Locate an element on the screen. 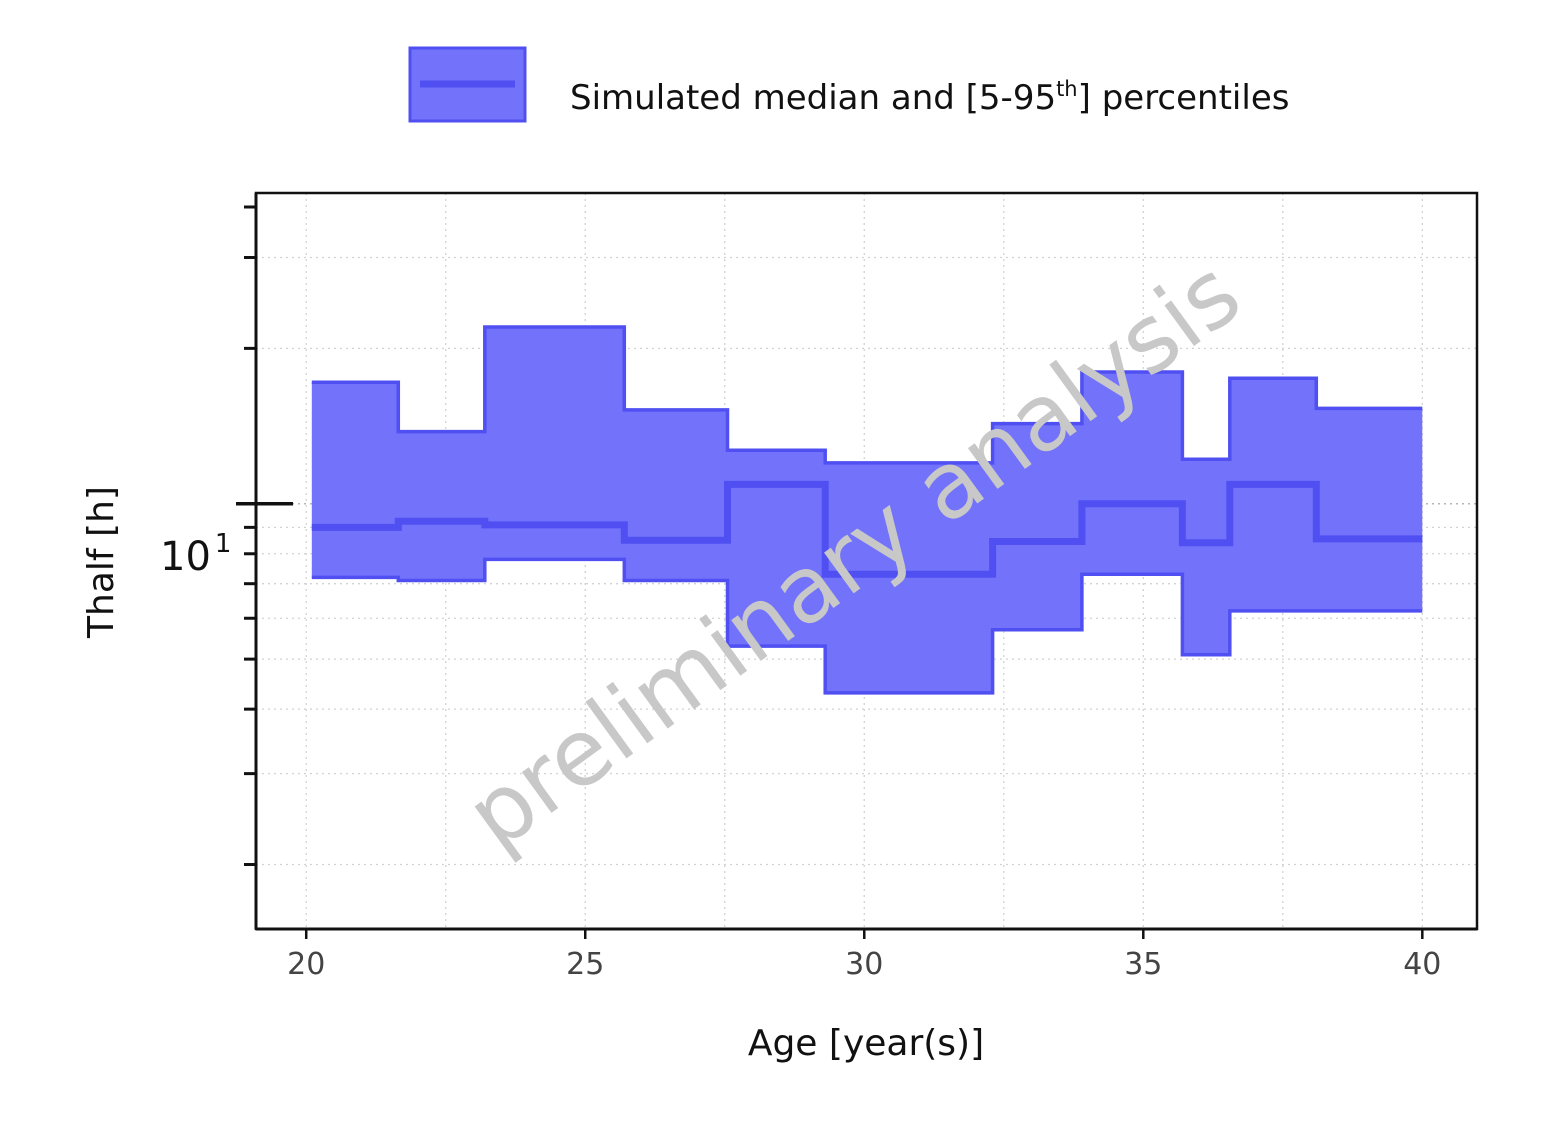 The height and width of the screenshot is (1147, 1562). x-axis-title: Age [year(s)] is located at coordinates (866, 1043).